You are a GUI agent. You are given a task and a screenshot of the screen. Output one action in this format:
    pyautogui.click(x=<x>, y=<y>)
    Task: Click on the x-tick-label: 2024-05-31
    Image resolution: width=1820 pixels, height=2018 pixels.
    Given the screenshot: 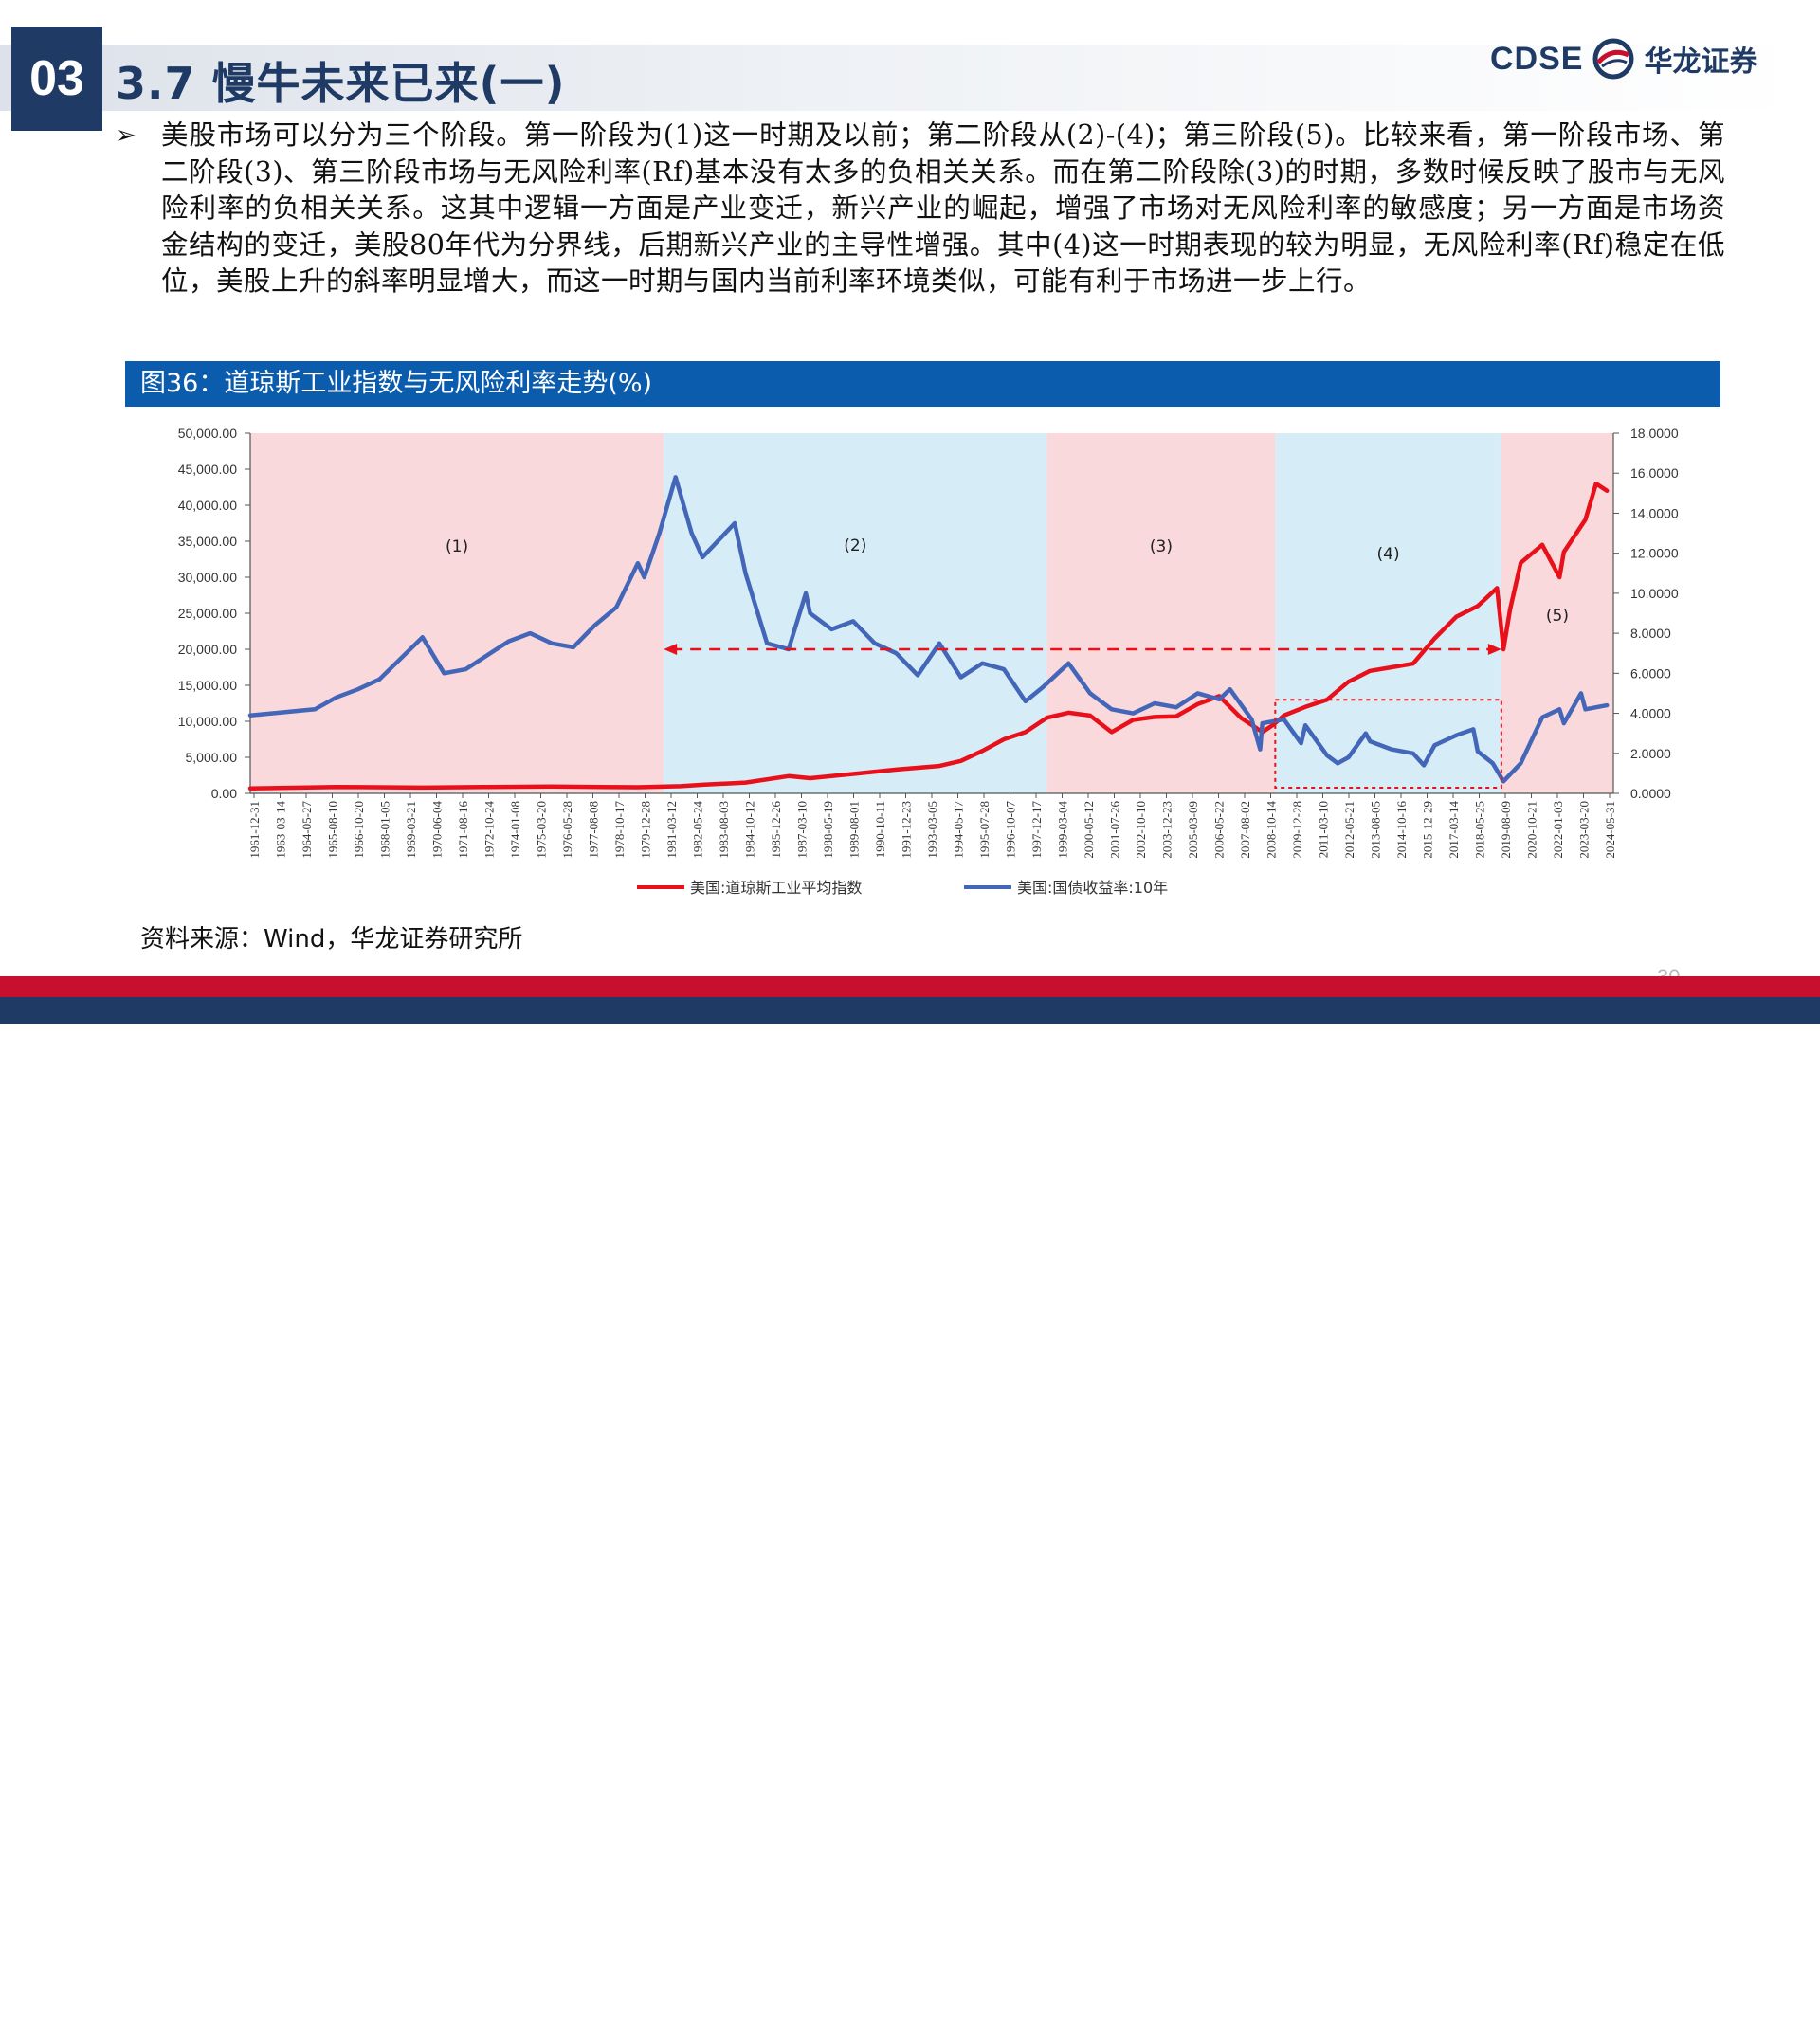 What is the action you would take?
    pyautogui.click(x=1610, y=830)
    